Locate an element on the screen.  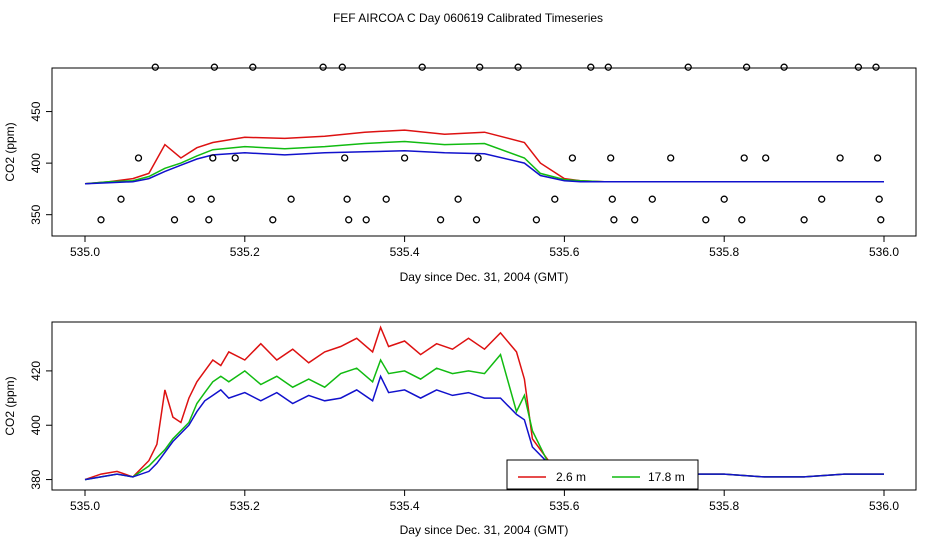
y-tick-label: 450 is located at coordinates (36, 111).